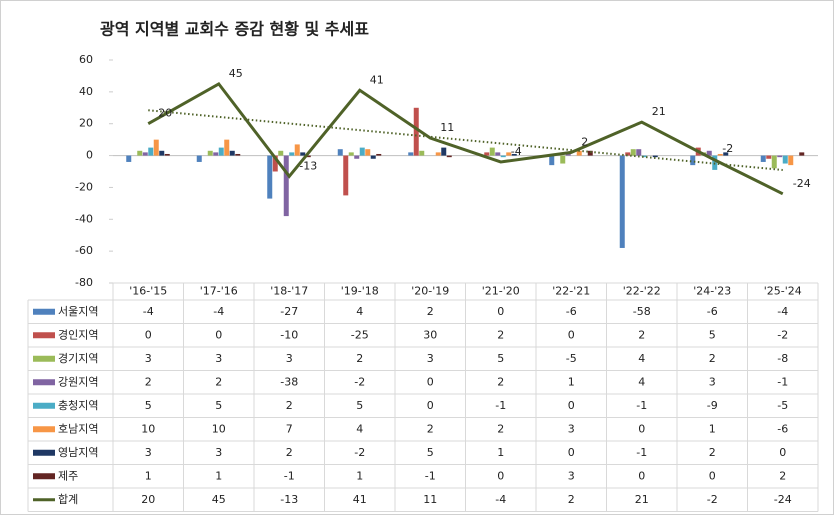  I want to click on x-tick-label: '22-'21, so click(571, 291).